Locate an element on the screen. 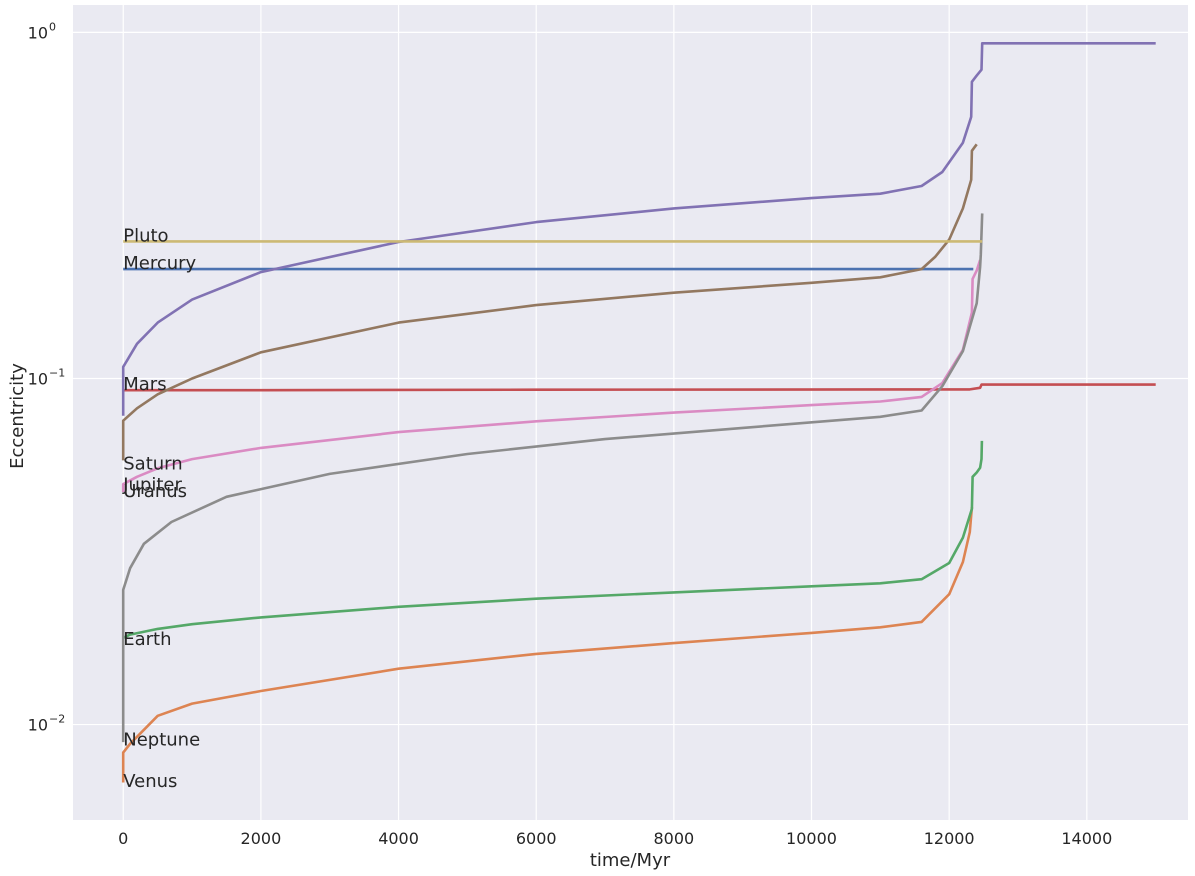 This screenshot has height=876, width=1195. x-tick-label: 8000 is located at coordinates (674, 838).